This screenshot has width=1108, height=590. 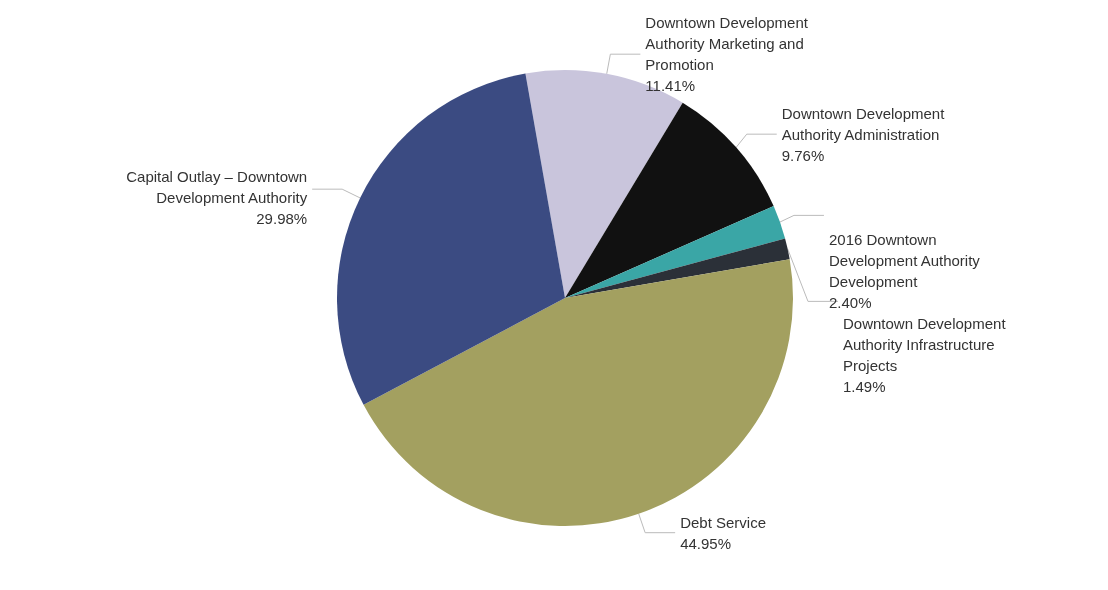 What do you see at coordinates (706, 543) in the screenshot?
I see `data-label: 44.95%` at bounding box center [706, 543].